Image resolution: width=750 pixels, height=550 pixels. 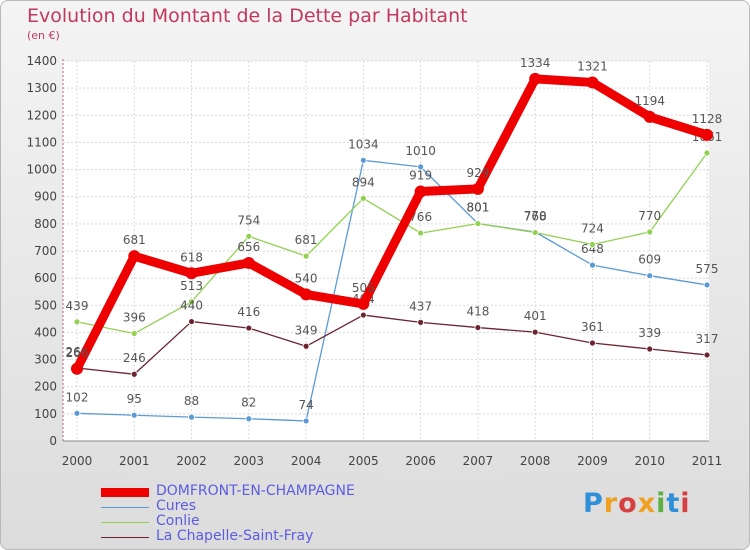 What do you see at coordinates (649, 101) in the screenshot?
I see `data-label-domfront-en-champagne: 1194` at bounding box center [649, 101].